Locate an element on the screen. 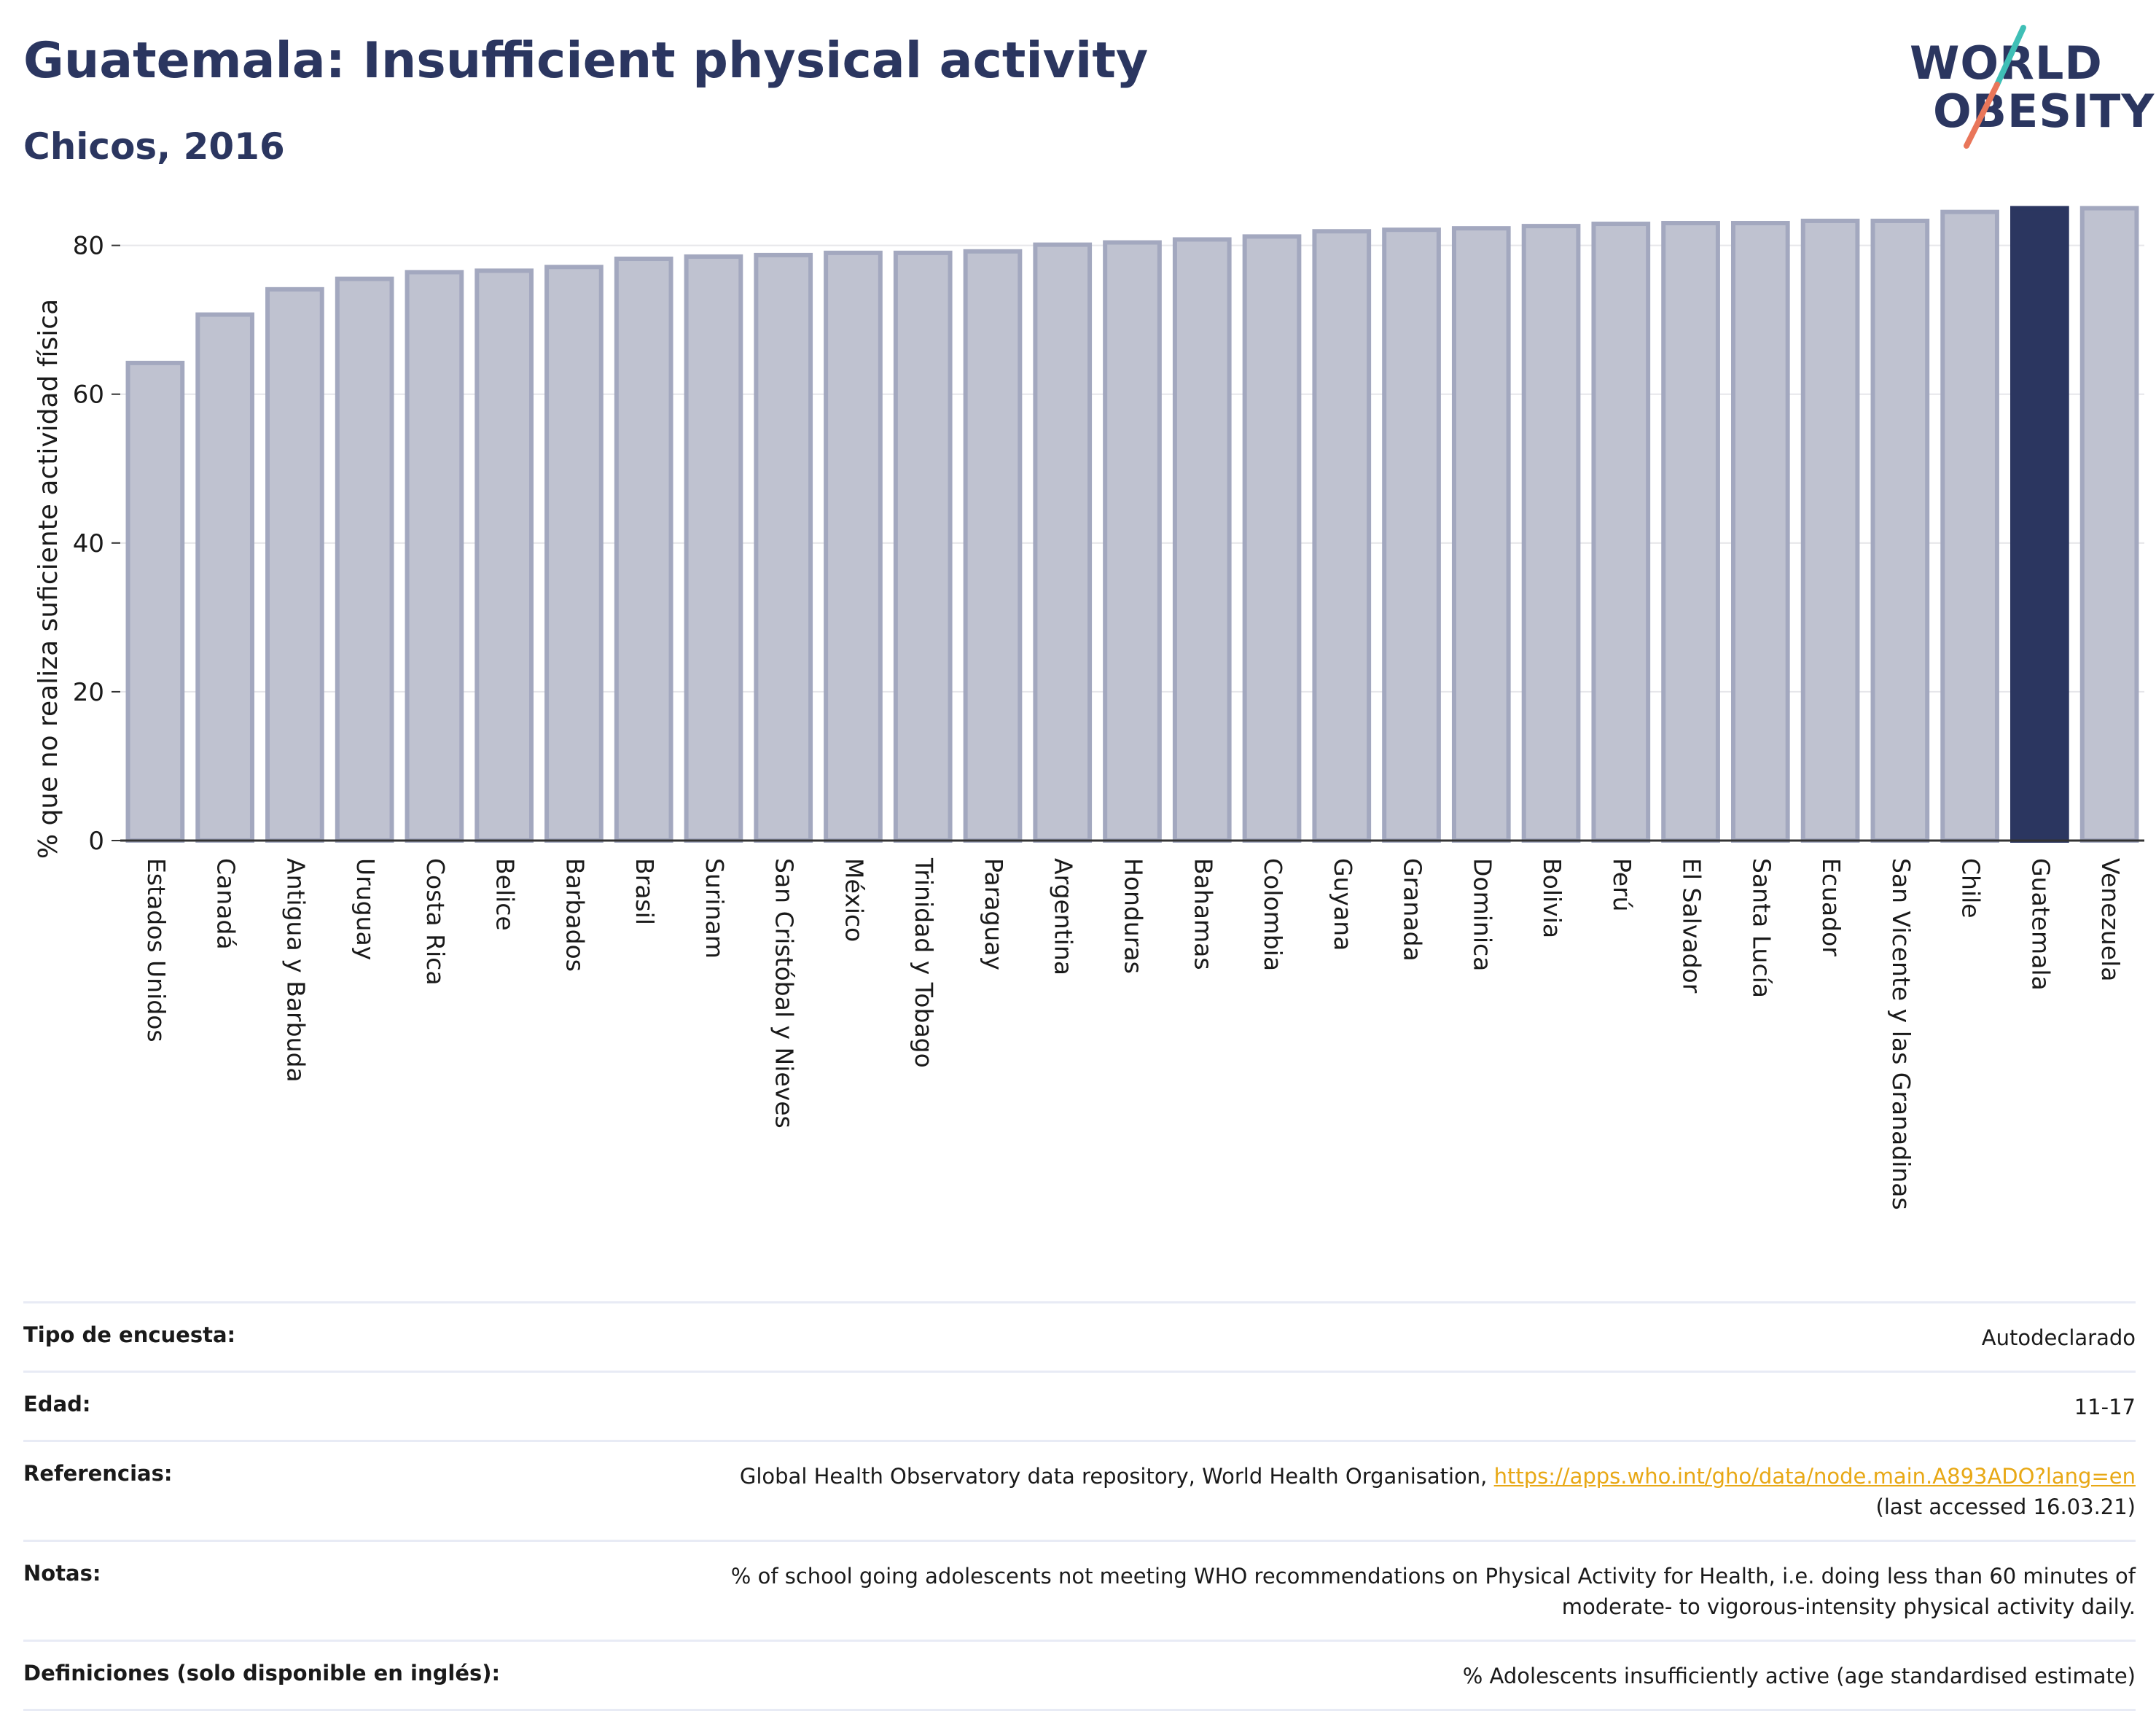 Image resolution: width=2156 pixels, height=1711 pixels. y-tick-label: 60 is located at coordinates (88, 395).